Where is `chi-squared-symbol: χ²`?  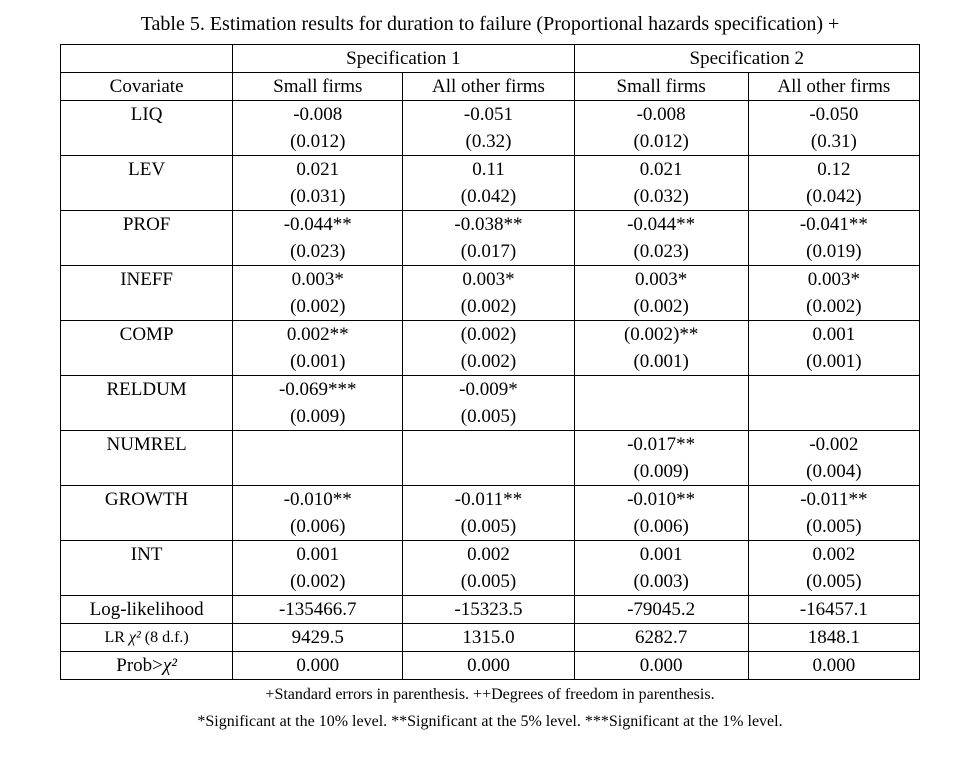 chi-squared-symbol: χ² is located at coordinates (169, 665).